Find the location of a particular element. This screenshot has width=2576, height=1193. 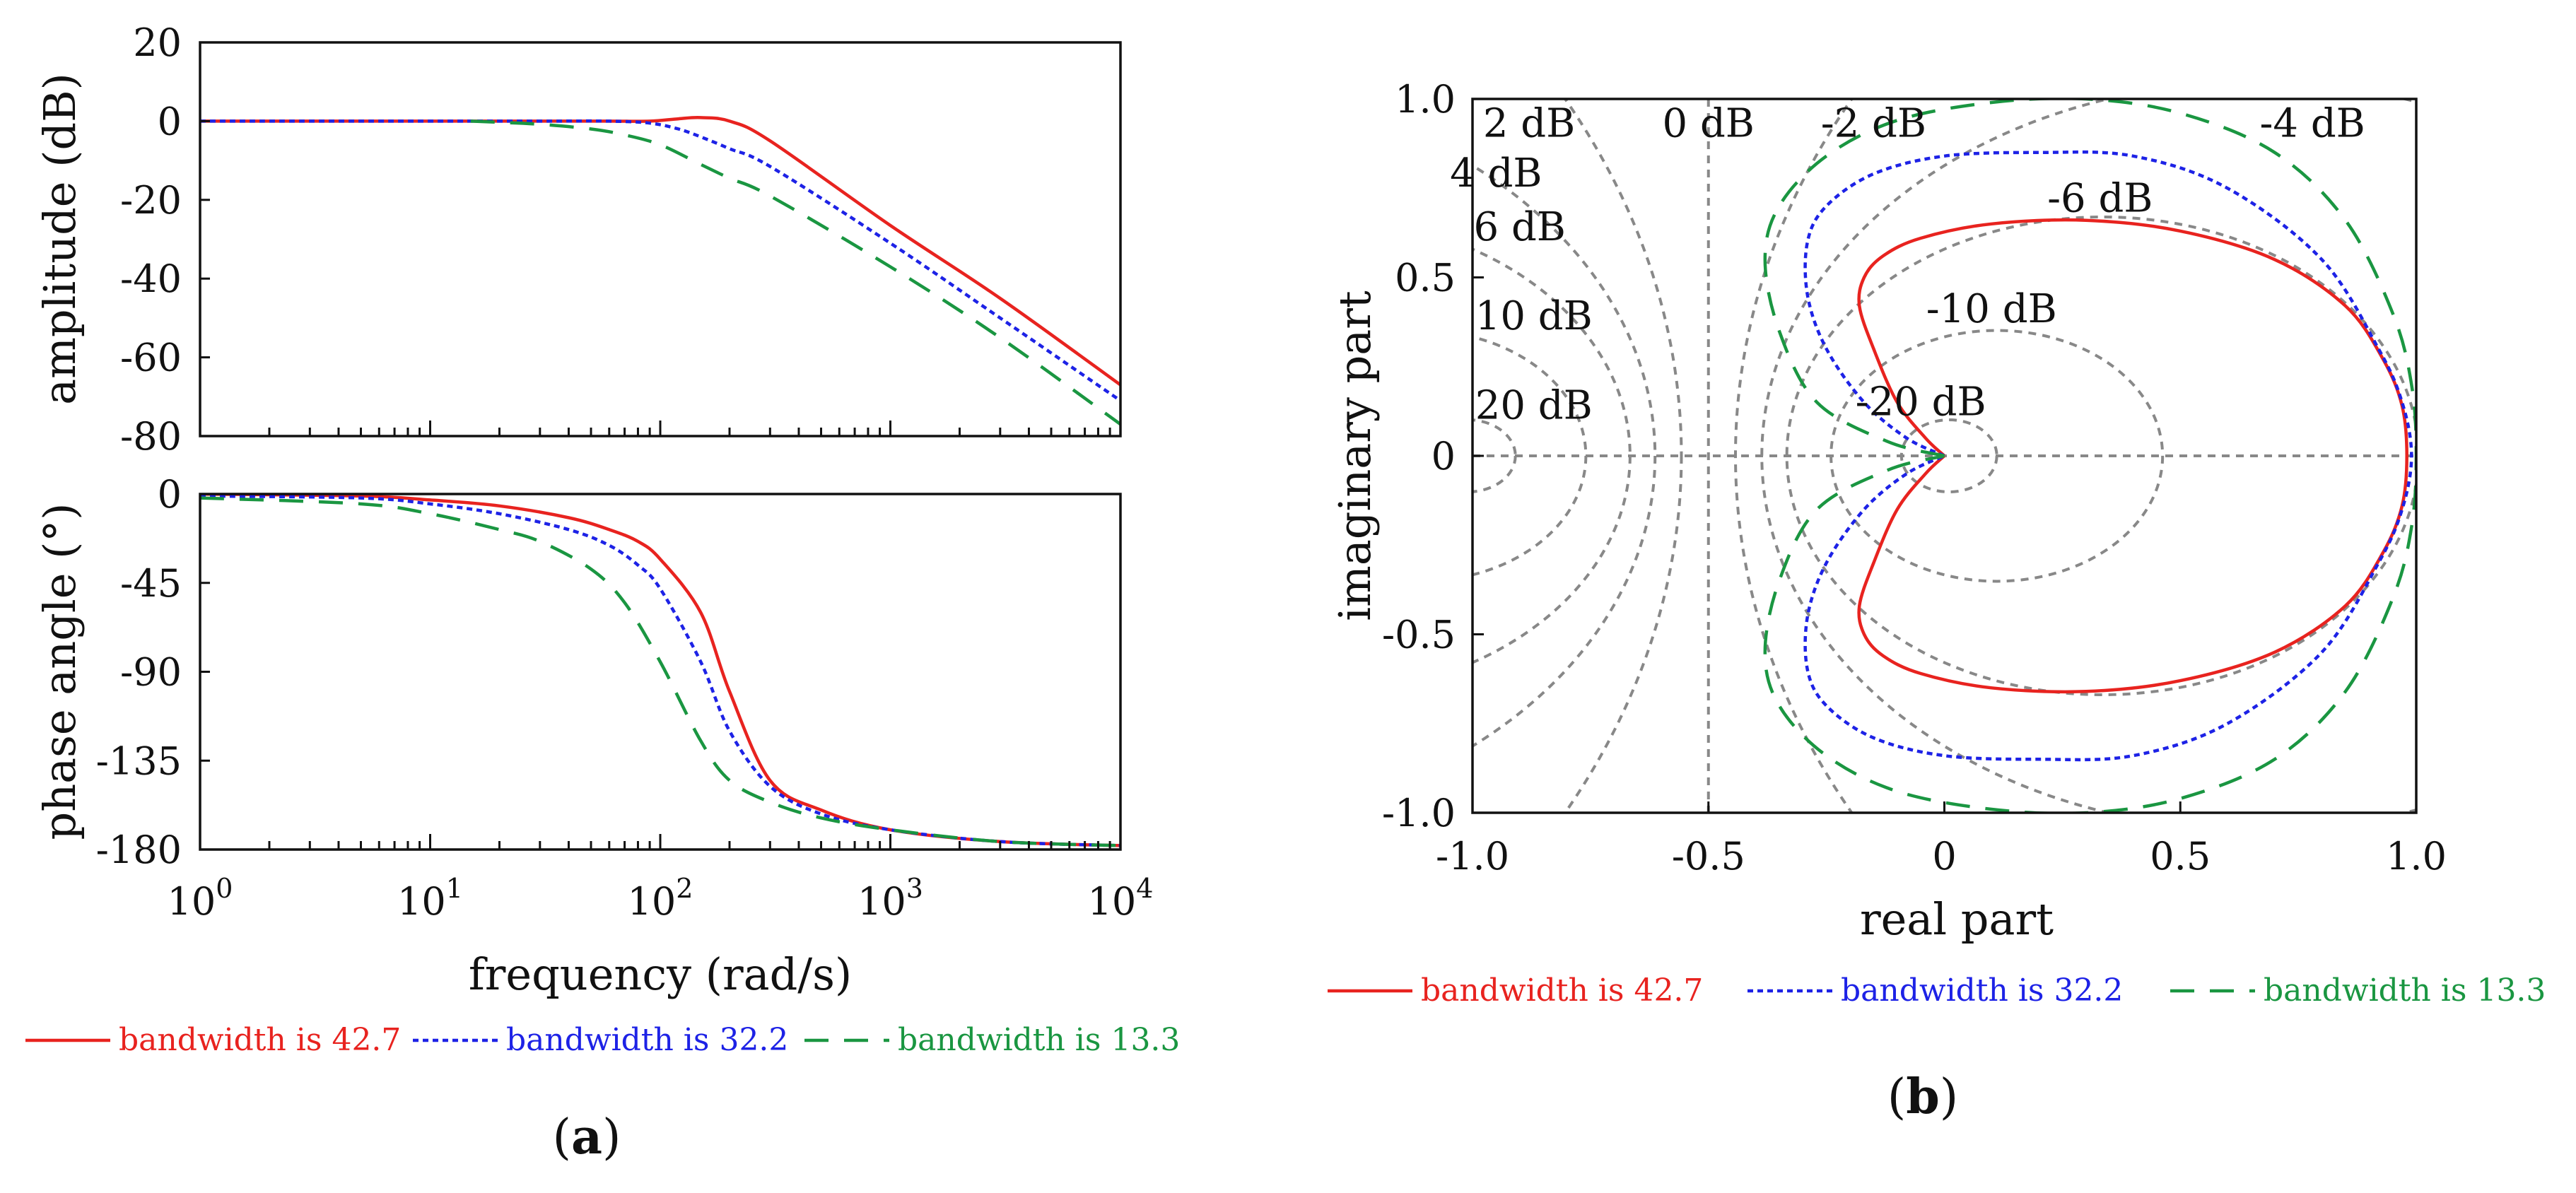

nyquist-xtick-label: -0.5 is located at coordinates (1709, 856).